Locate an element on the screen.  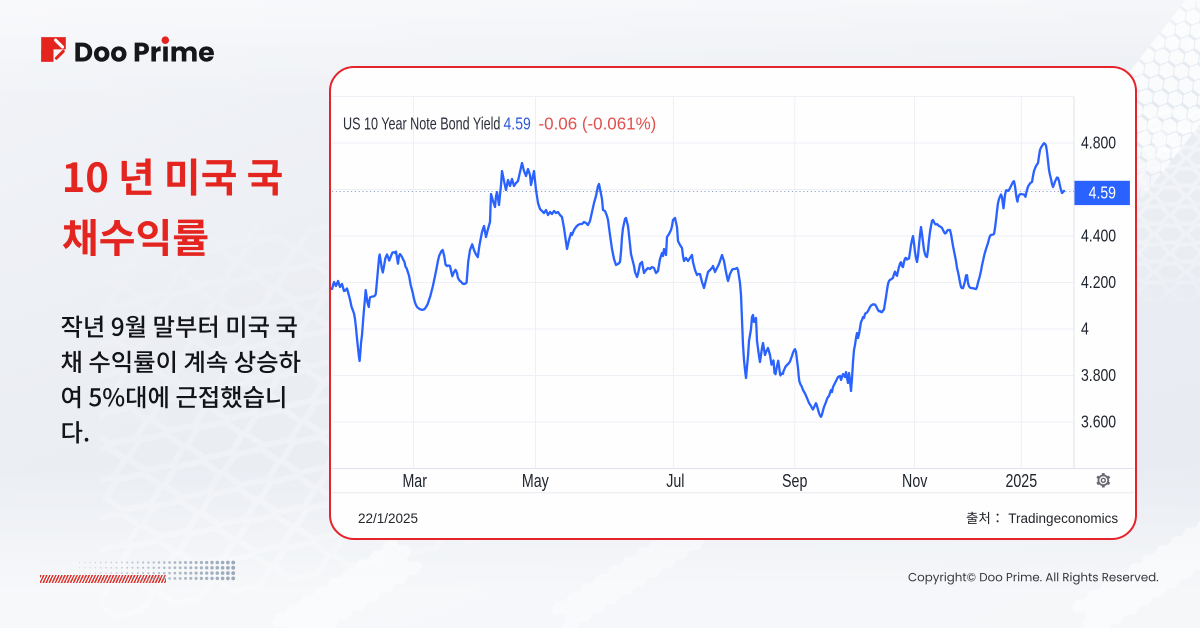
svg-text: 4.400 is located at coordinates (1098, 236).